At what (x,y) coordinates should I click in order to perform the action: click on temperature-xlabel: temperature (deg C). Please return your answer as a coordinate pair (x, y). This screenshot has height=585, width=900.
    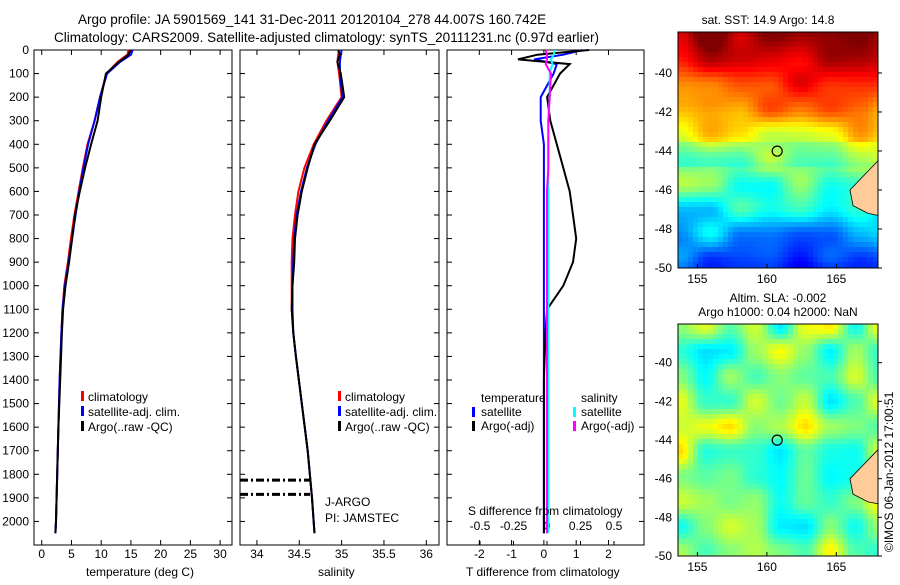
    Looking at the image, I should click on (140, 572).